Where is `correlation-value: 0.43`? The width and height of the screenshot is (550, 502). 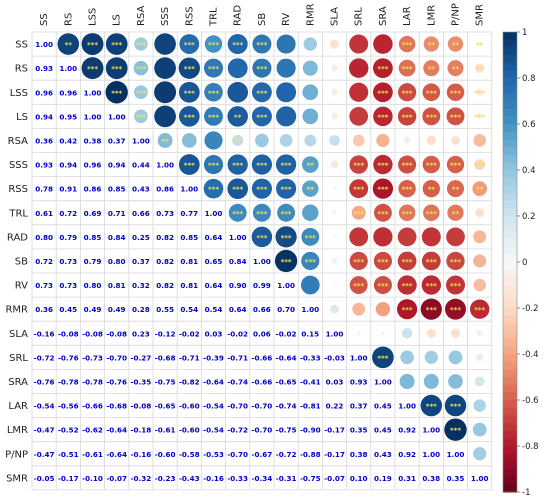
correlation-value: 0.43 is located at coordinates (141, 189).